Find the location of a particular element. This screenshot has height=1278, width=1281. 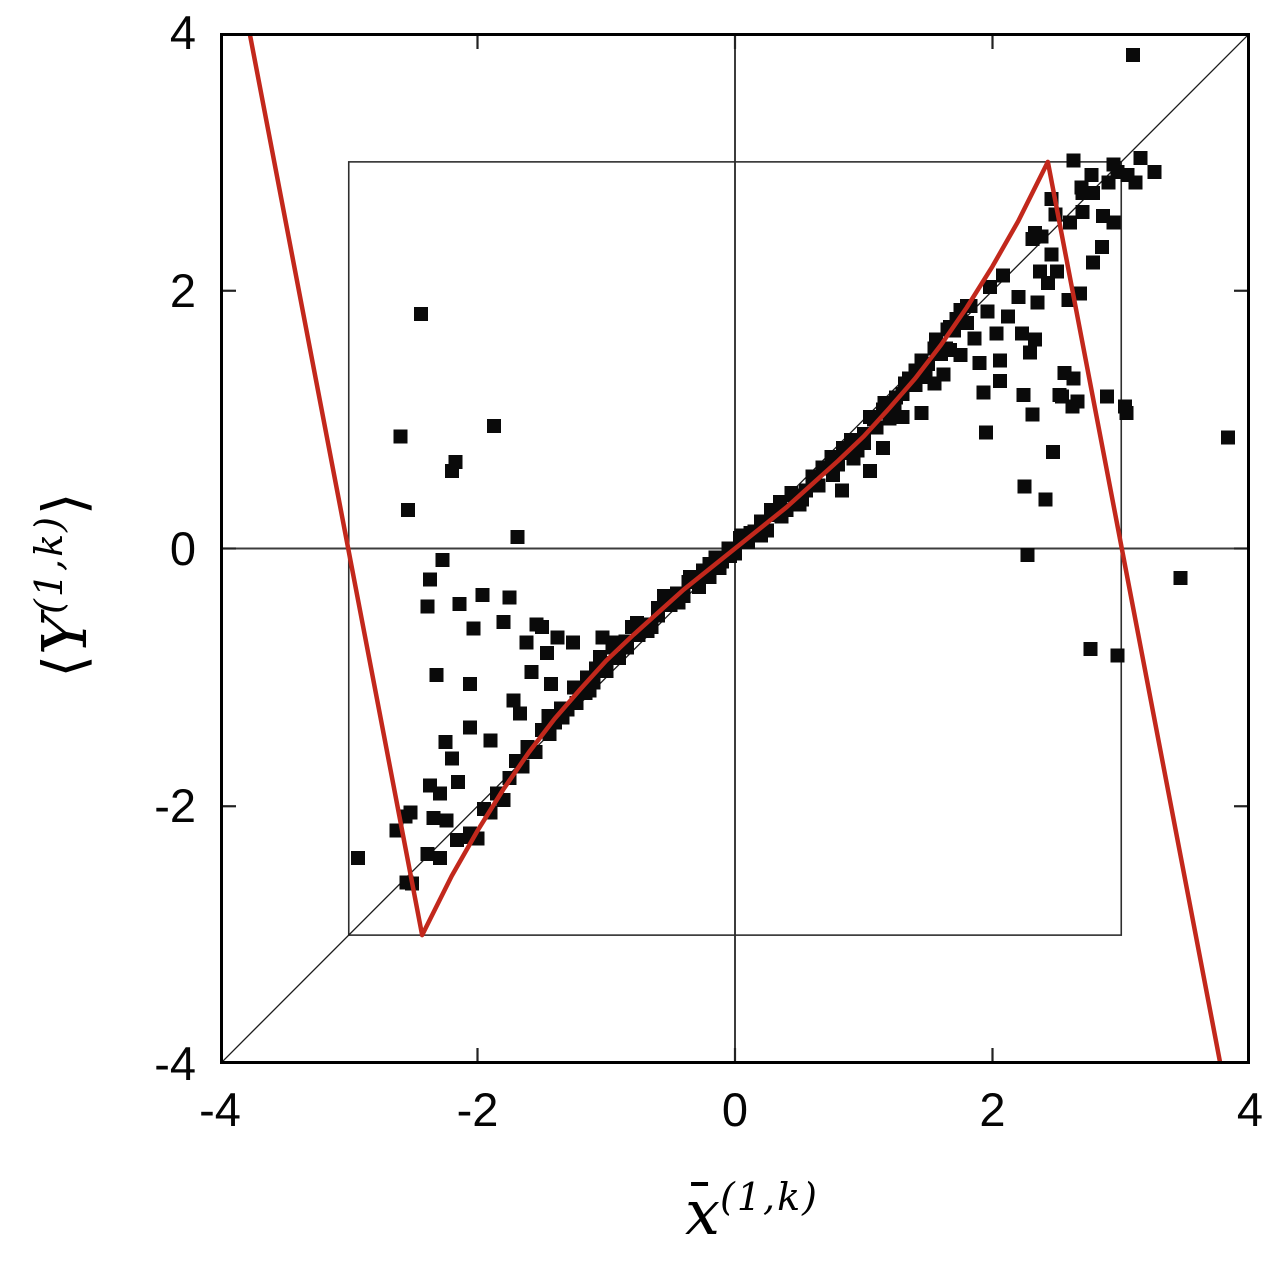

x-tick-label-0: 0 is located at coordinates (735, 1109).